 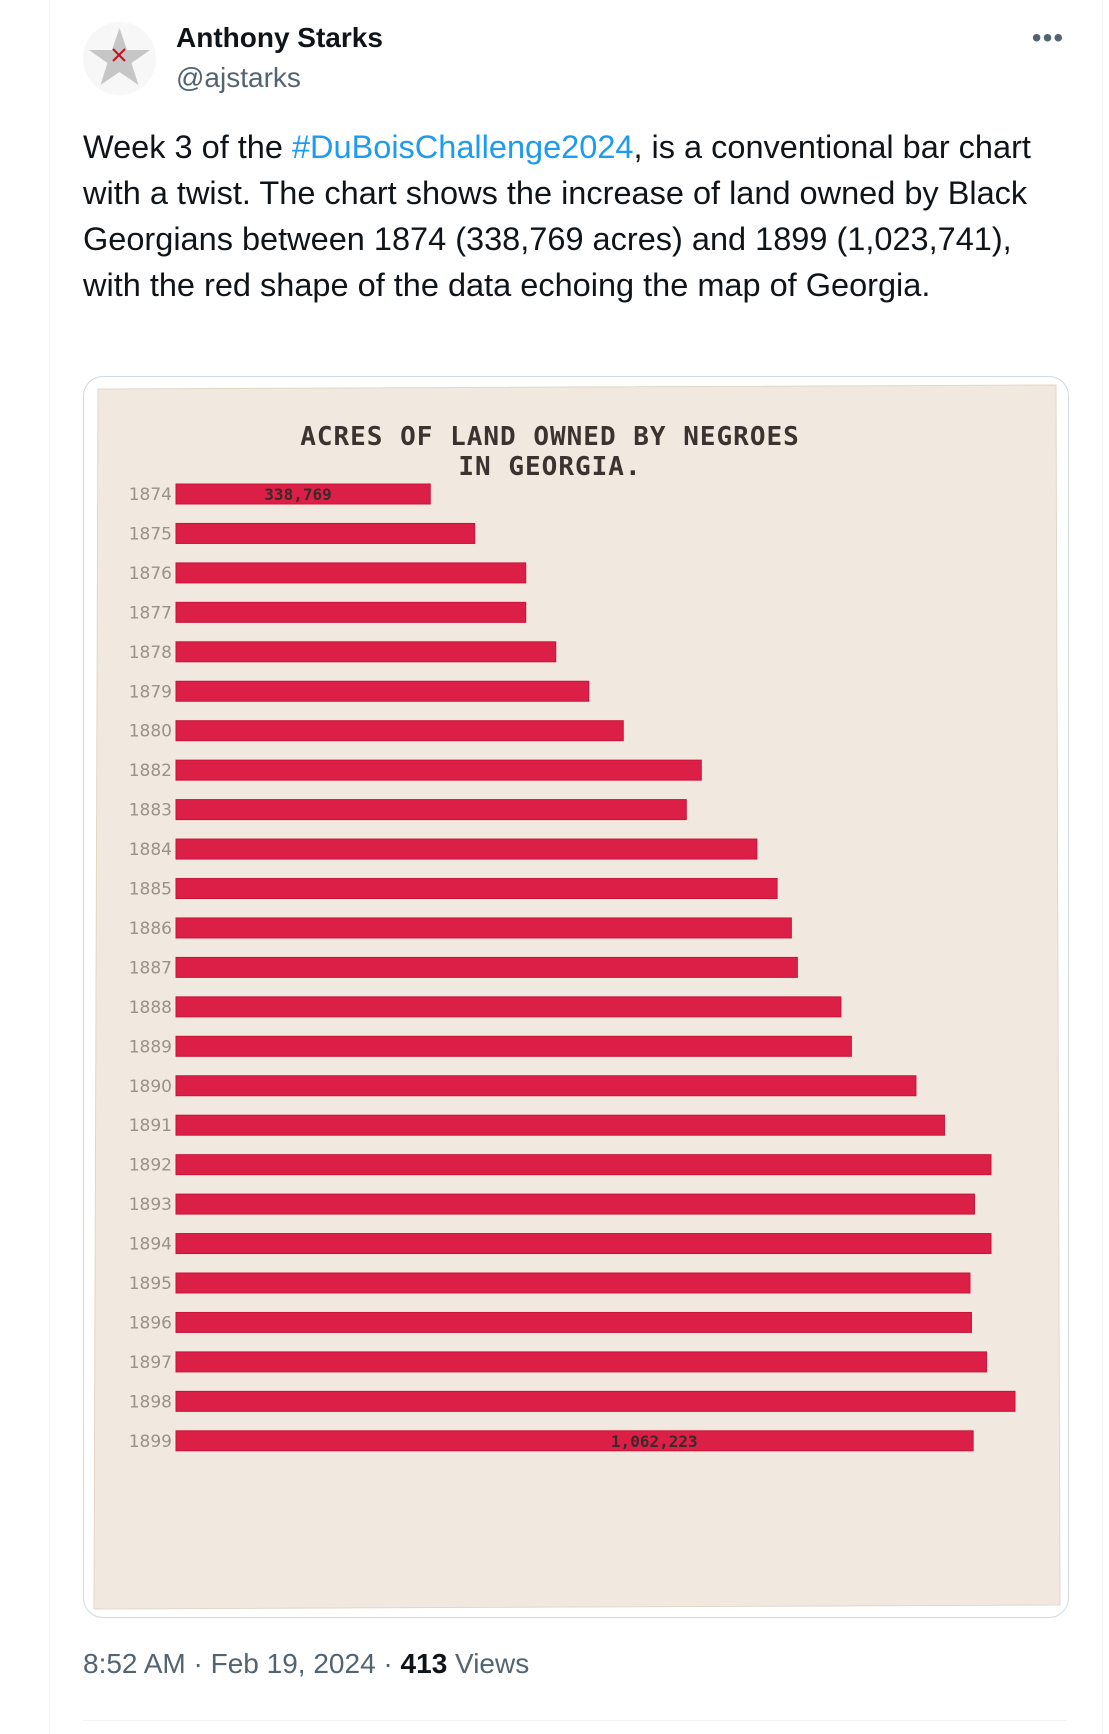 What do you see at coordinates (150, 1087) in the screenshot?
I see `year-label: 1890` at bounding box center [150, 1087].